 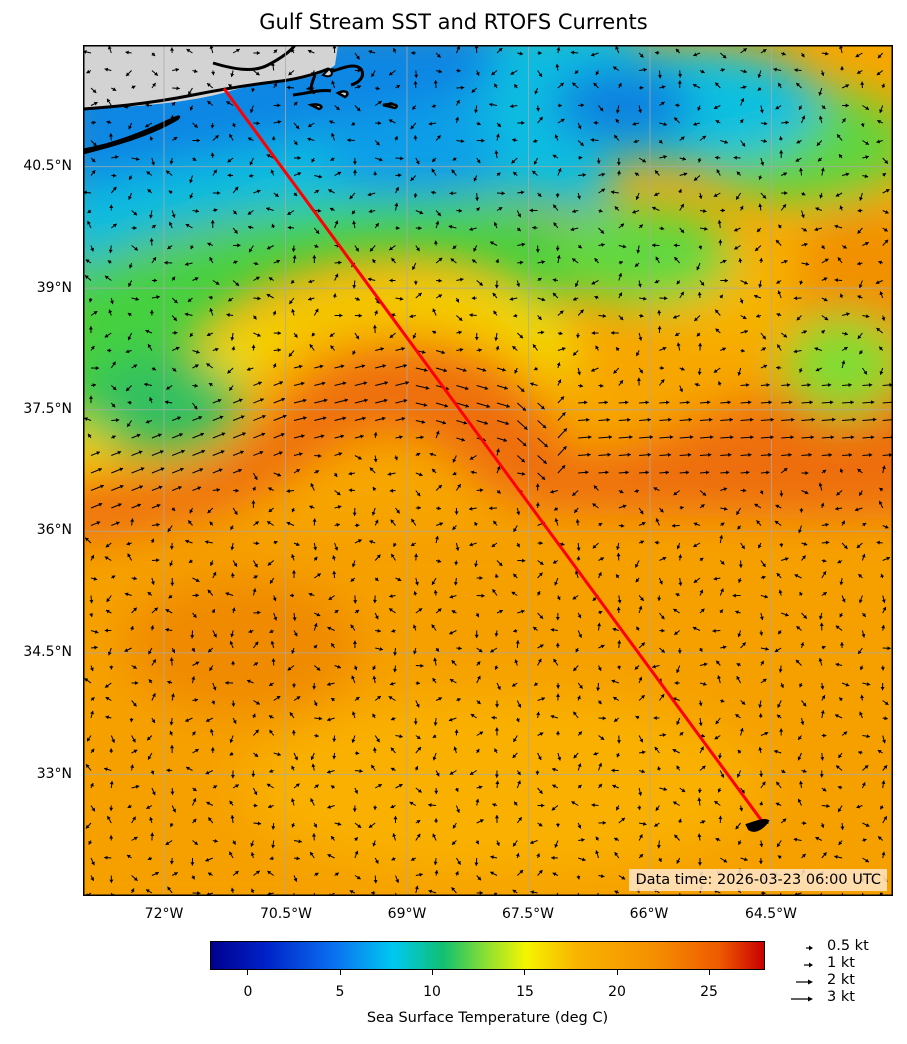 What do you see at coordinates (617, 972) in the screenshot?
I see `colorbar-tick` at bounding box center [617, 972].